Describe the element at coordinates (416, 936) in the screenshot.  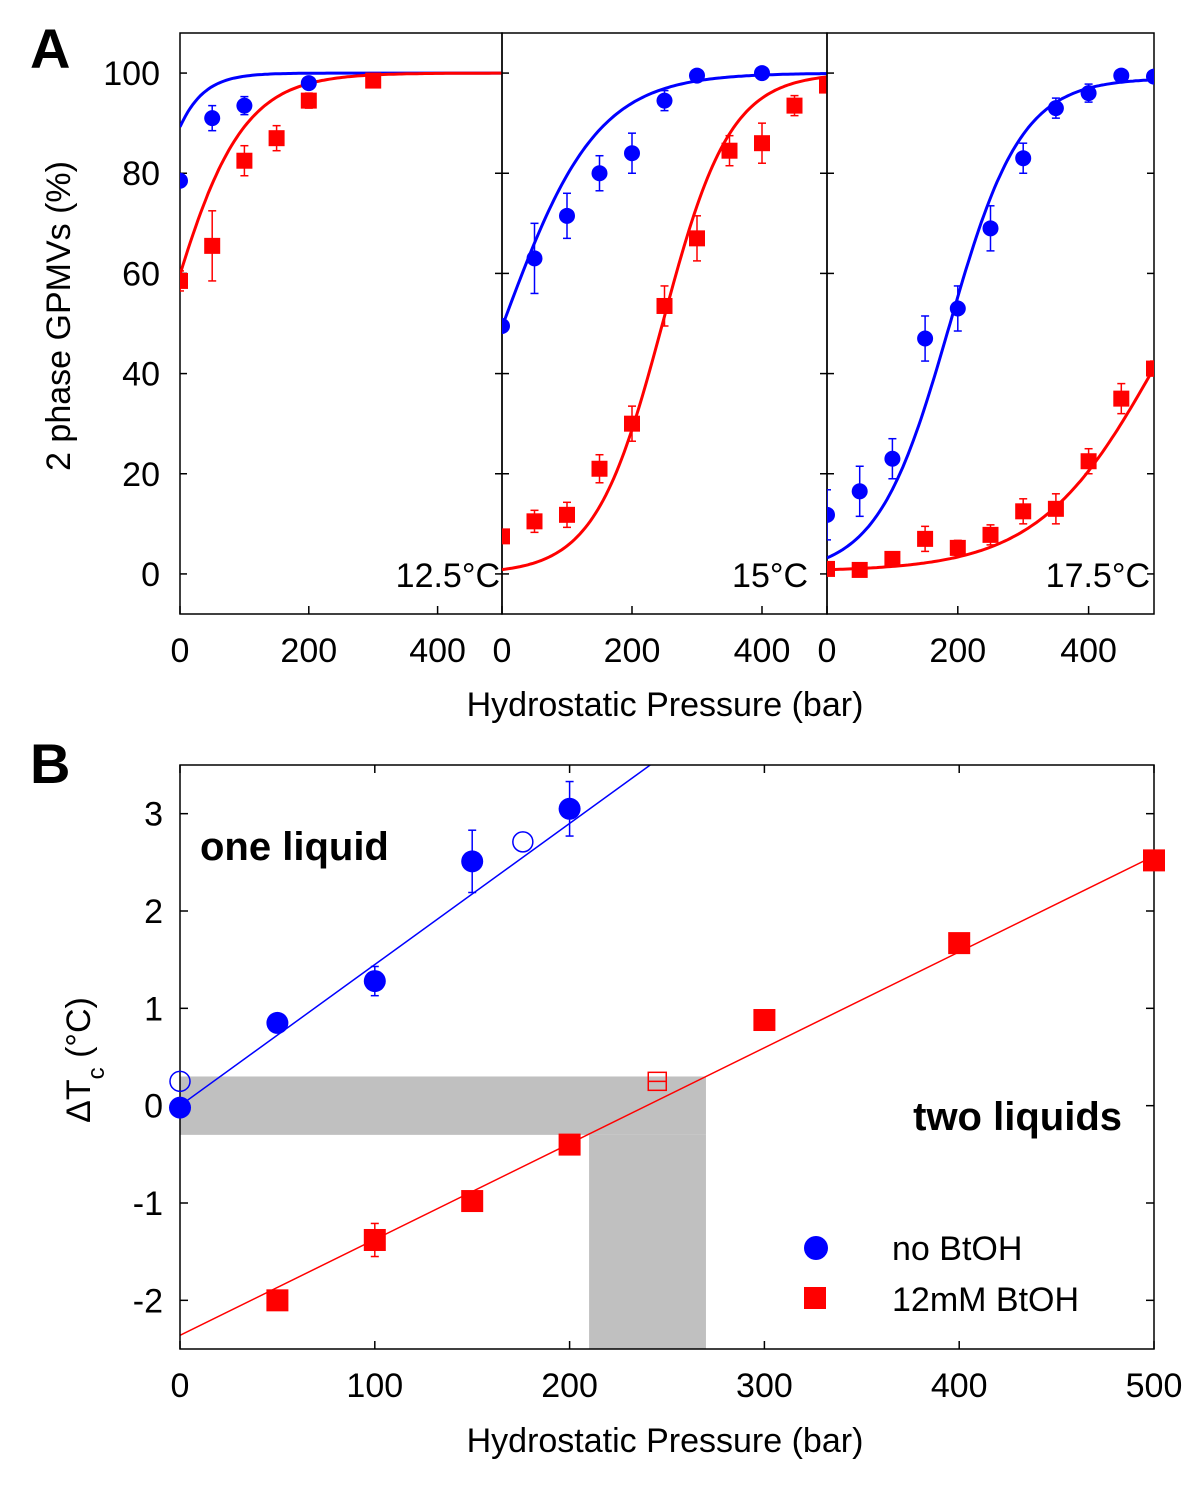
I see `panel-b-fit-line-blue` at that location.